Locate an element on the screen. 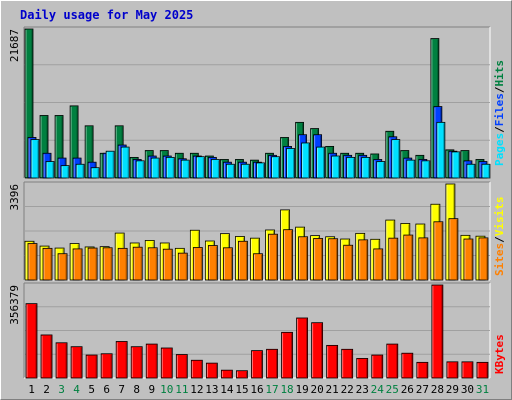 The height and width of the screenshot is (400, 512). day-label-29: 29 is located at coordinates (452, 389).